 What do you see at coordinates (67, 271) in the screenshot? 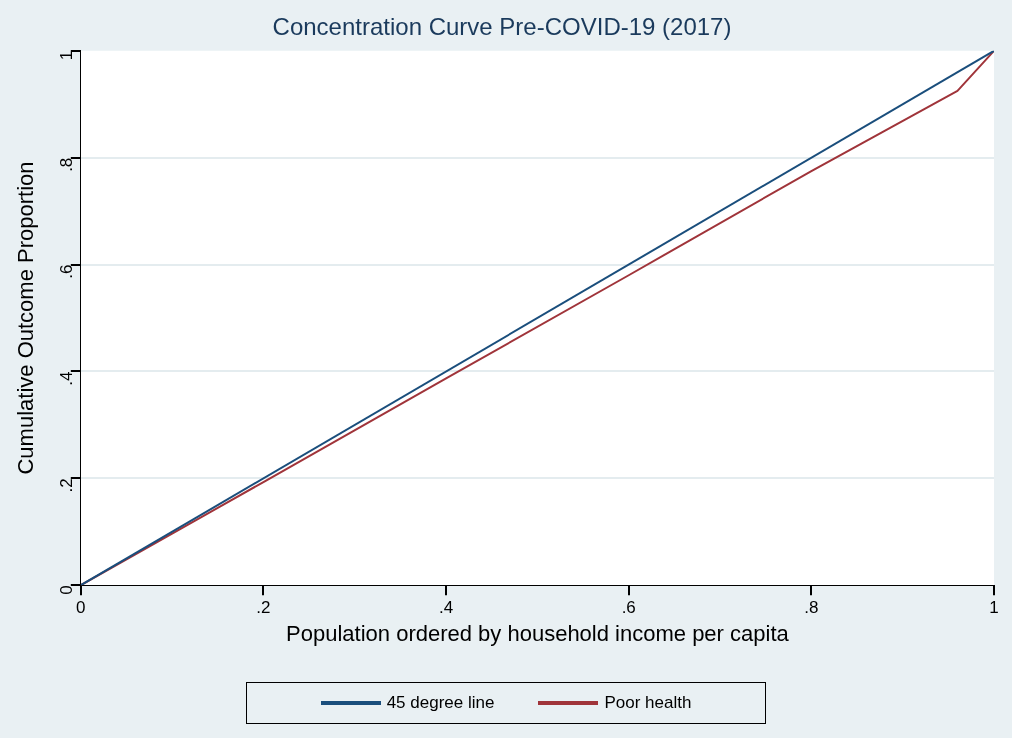
I see `y-tick-label: .6` at bounding box center [67, 271].